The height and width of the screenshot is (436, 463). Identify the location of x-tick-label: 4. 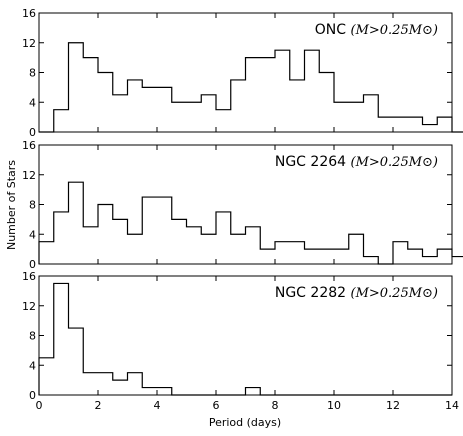
(157, 405).